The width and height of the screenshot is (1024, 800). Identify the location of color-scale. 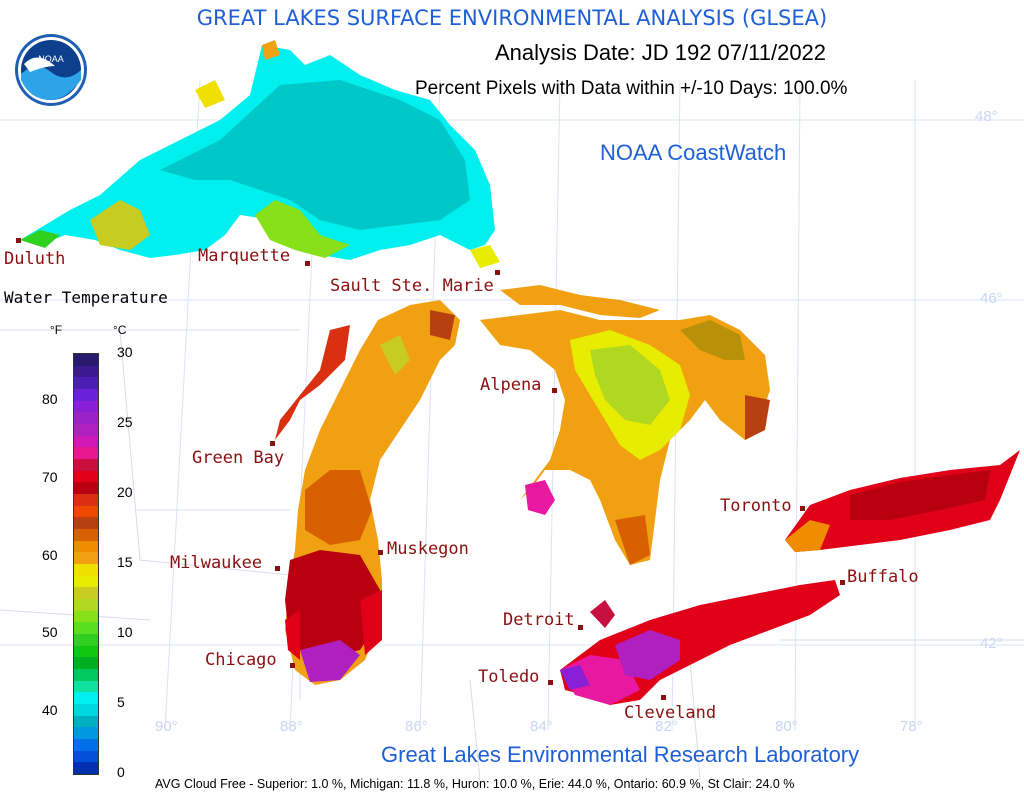
(86, 564).